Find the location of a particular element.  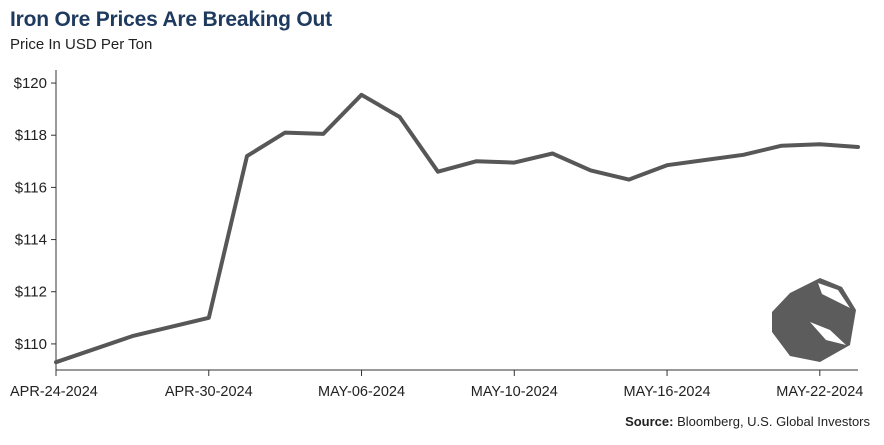

x-tick-label: MAY-06-2024 is located at coordinates (361, 392).